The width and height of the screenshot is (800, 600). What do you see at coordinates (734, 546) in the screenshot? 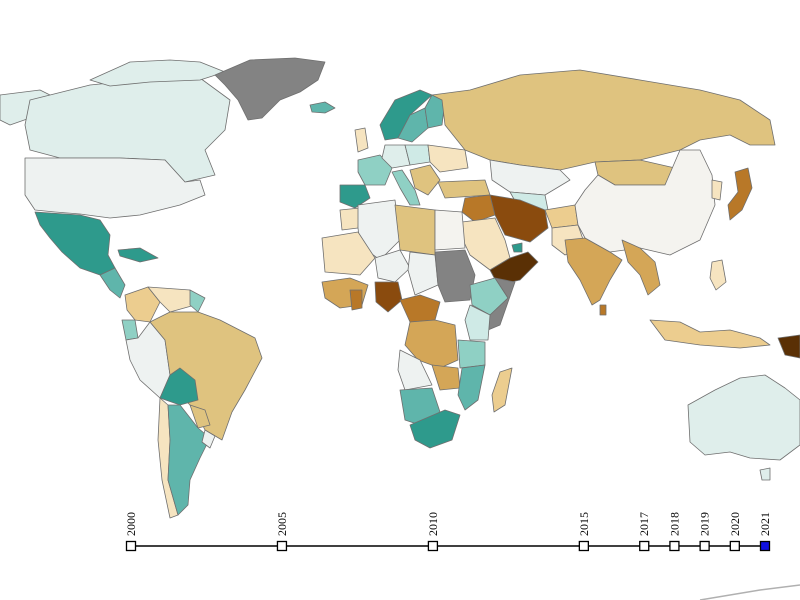
I see `timeline-year-2020-marker` at bounding box center [734, 546].